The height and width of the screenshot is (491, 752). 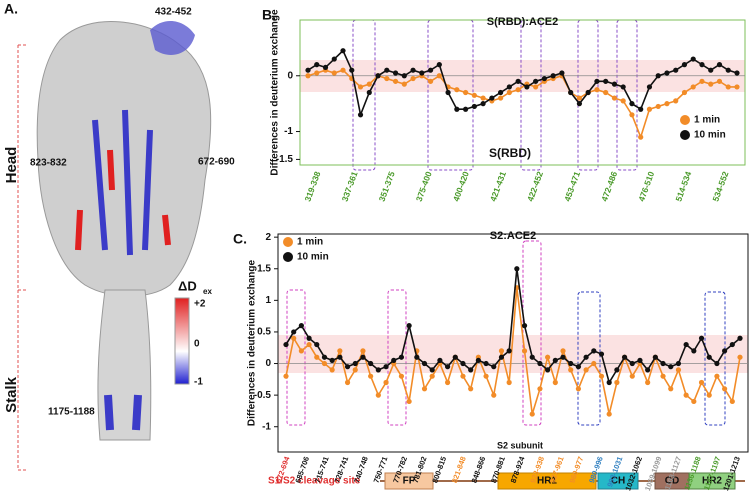 What do you see at coordinates (720, 186) in the screenshot?
I see `x-tick-label: 534-552` at bounding box center [720, 186].